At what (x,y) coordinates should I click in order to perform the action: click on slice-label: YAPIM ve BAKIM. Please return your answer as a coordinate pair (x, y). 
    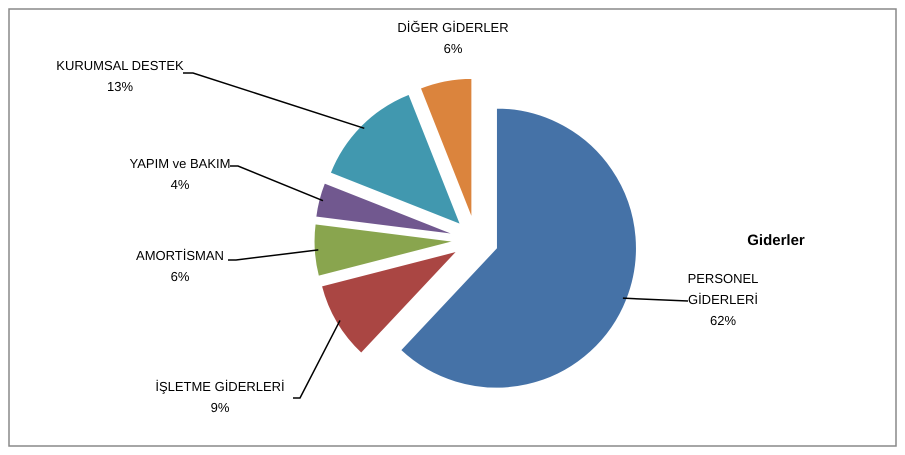
    Looking at the image, I should click on (180, 163).